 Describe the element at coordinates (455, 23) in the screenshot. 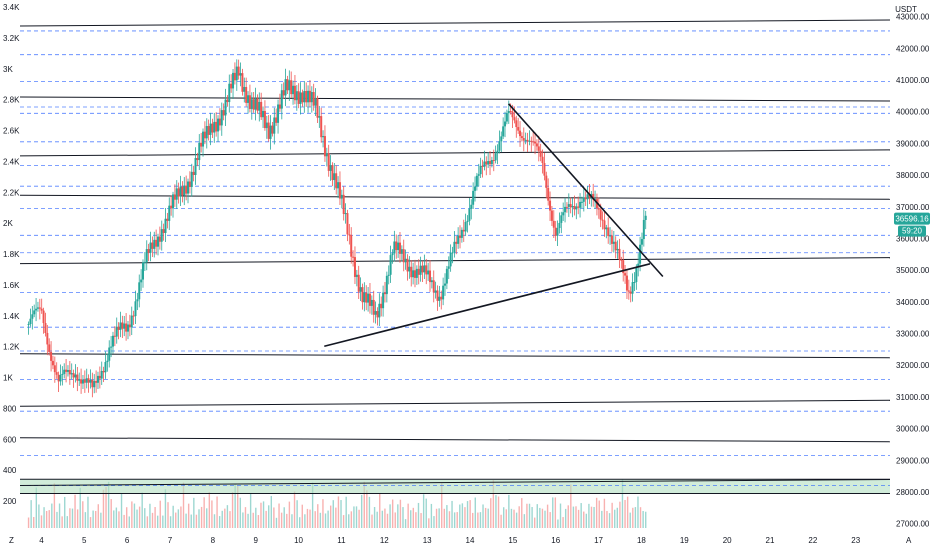

I see `solid-level` at that location.